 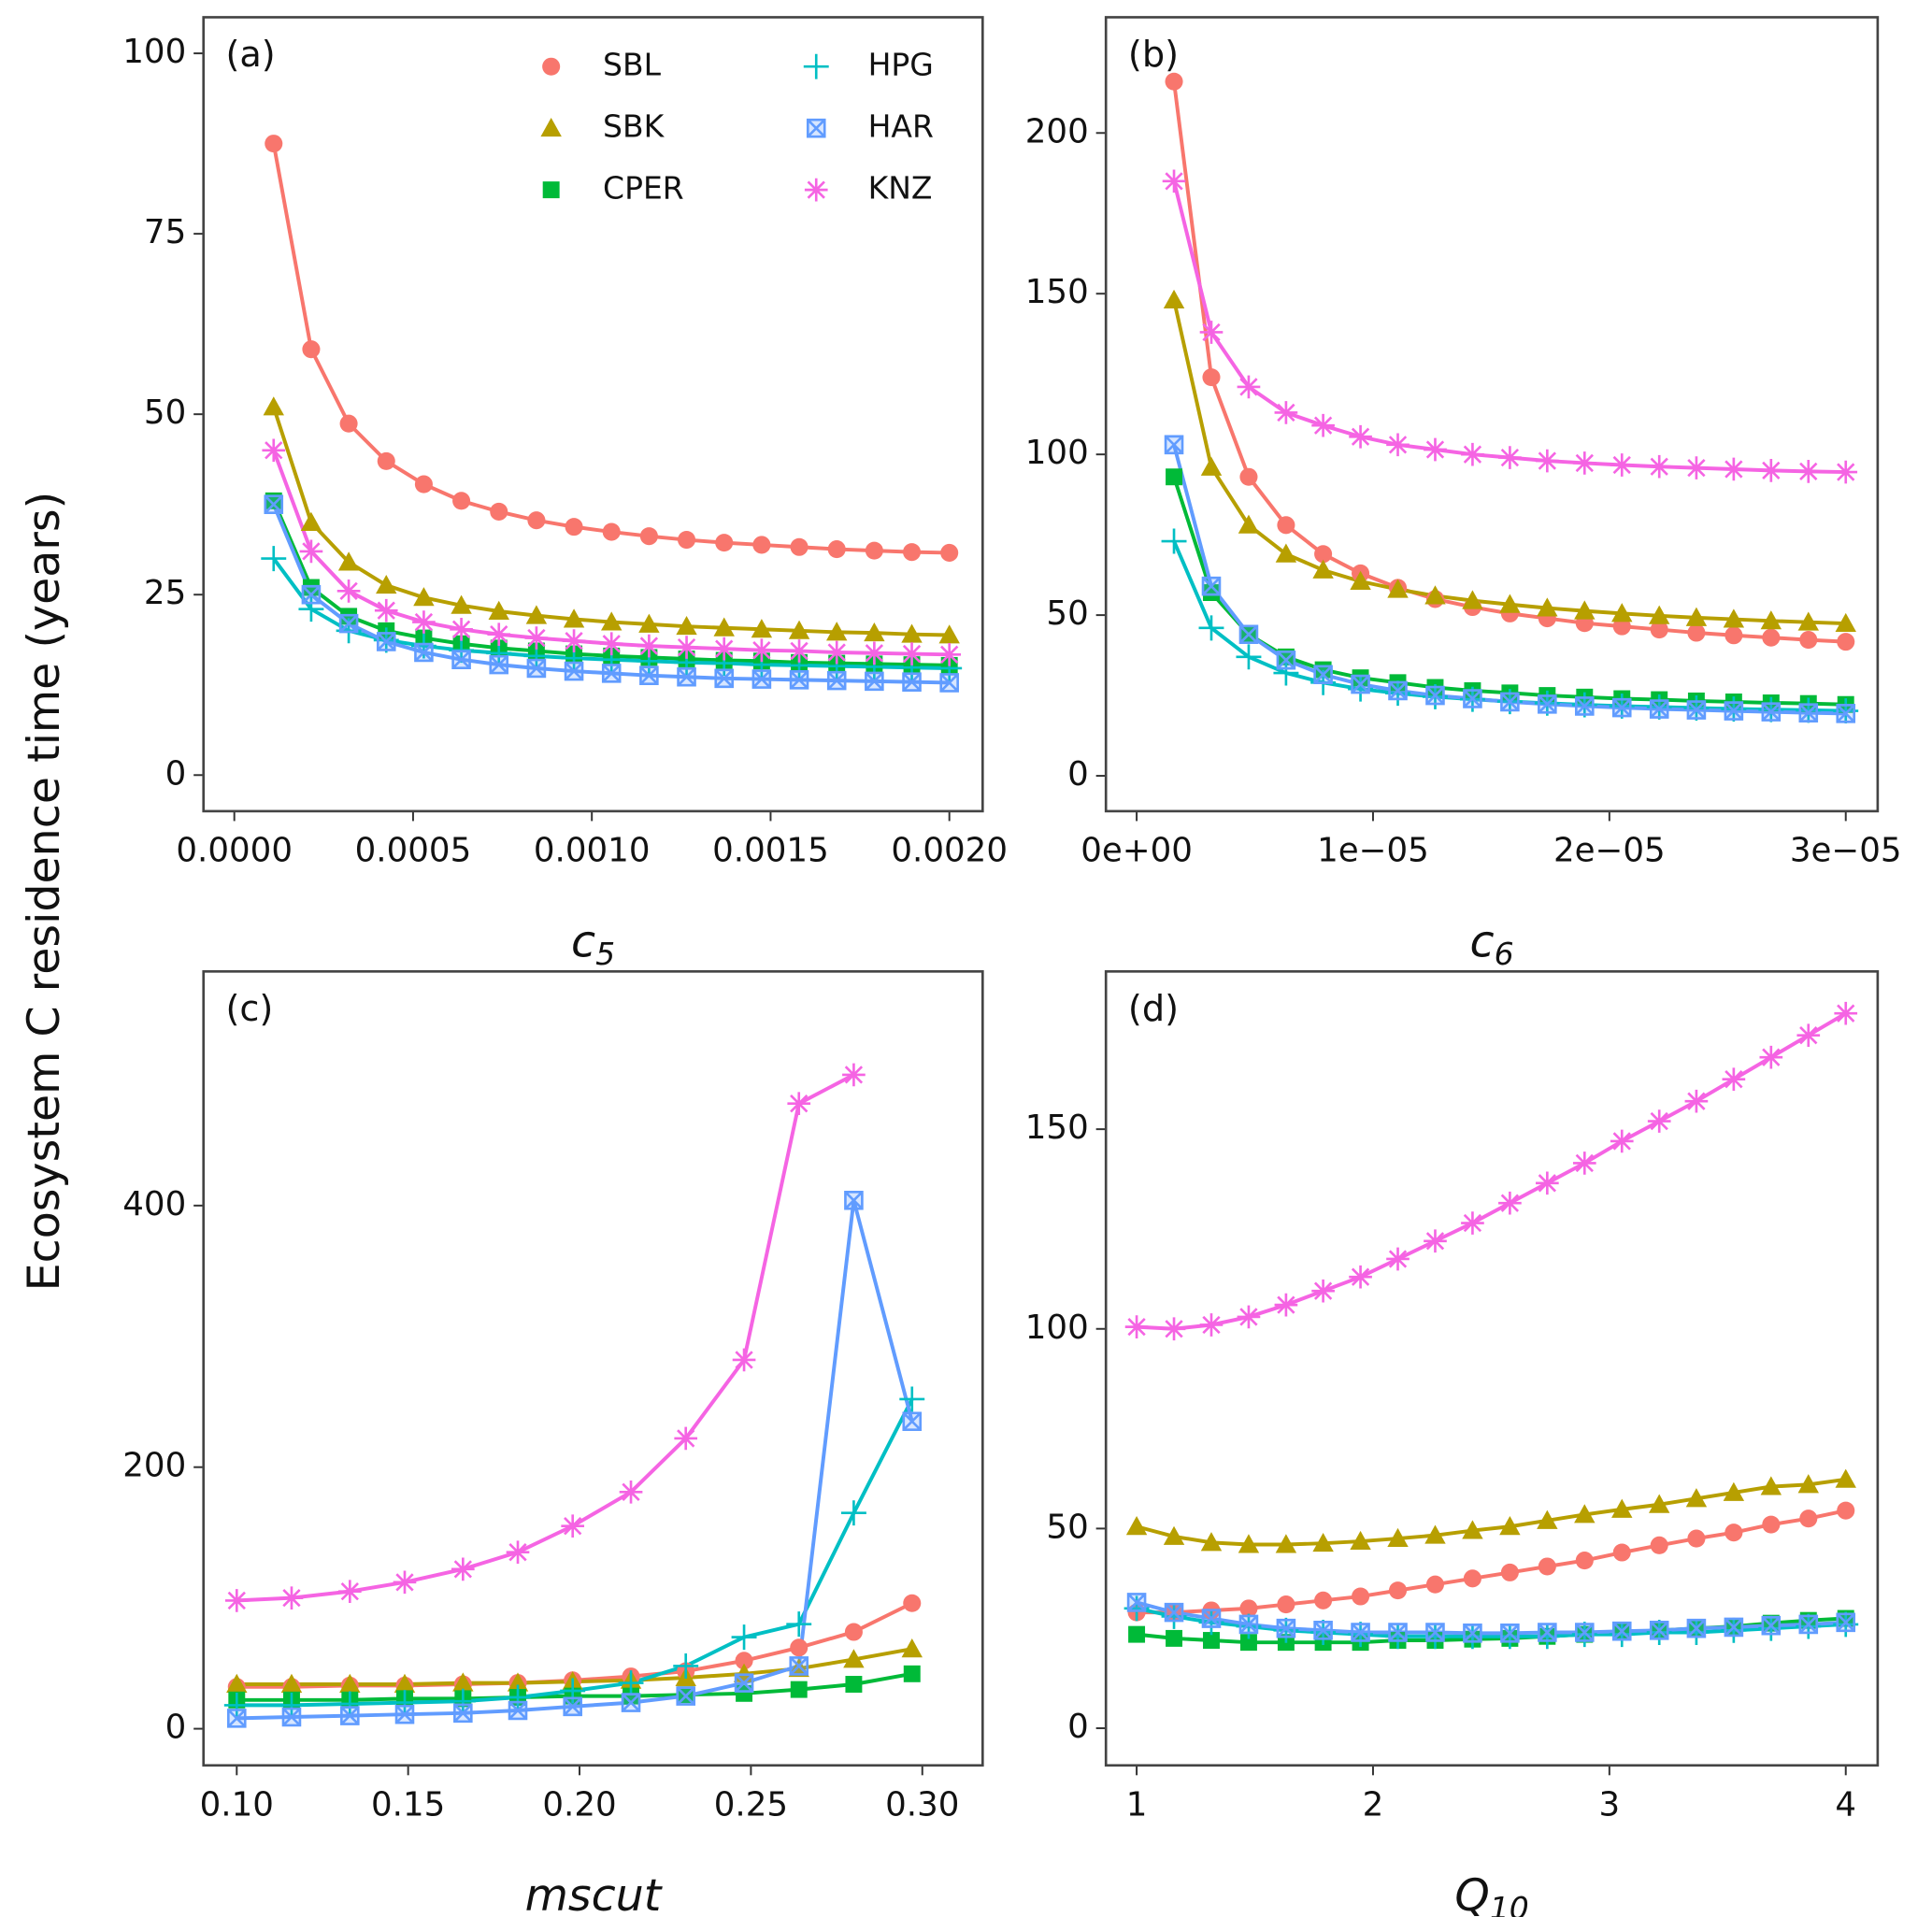 I want to click on x-tick-label: 0.0020, so click(x=949, y=850).